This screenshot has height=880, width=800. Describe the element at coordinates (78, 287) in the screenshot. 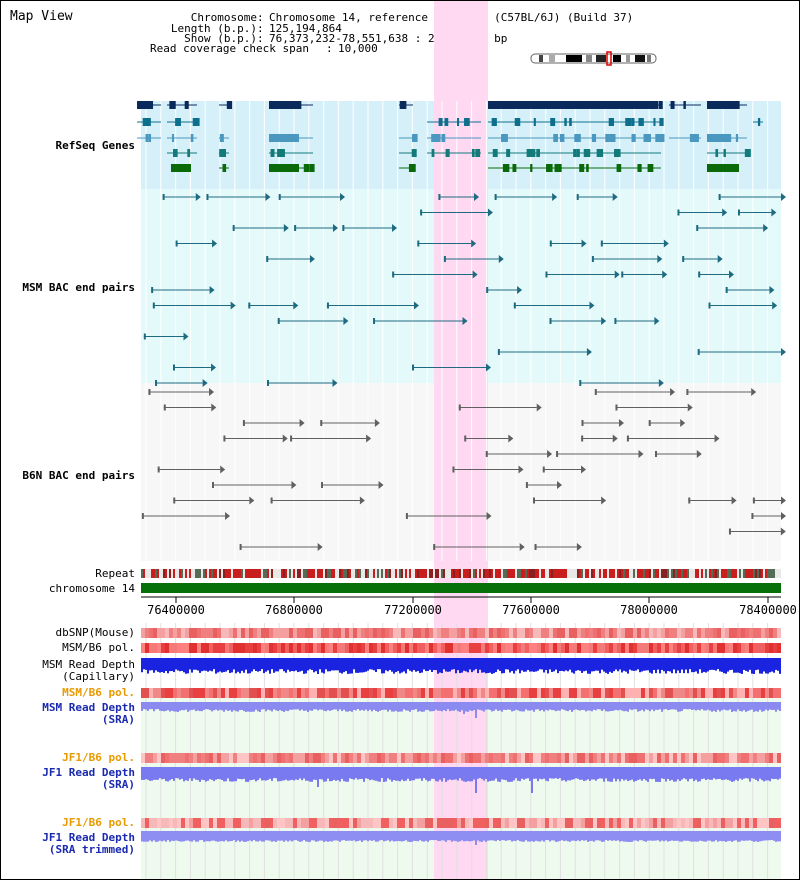

I see `track-label-msm-bac: MSM BAC end pairs` at that location.